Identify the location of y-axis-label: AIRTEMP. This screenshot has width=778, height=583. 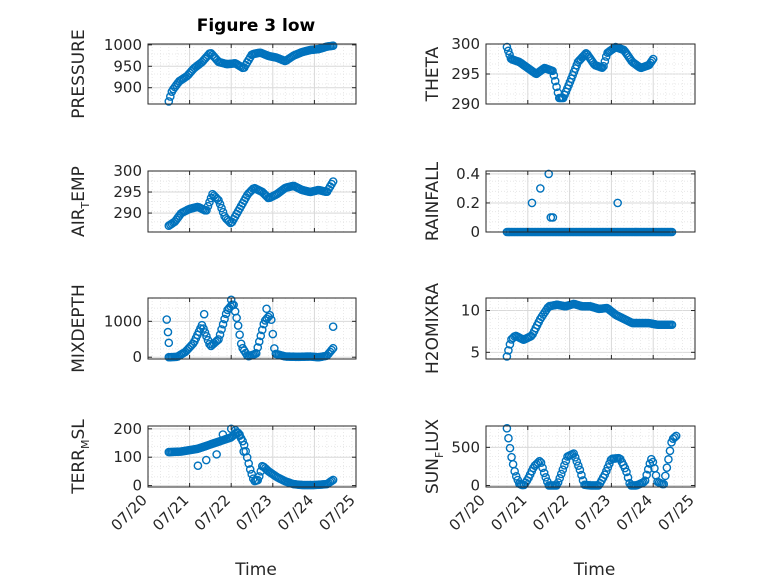
(80, 201).